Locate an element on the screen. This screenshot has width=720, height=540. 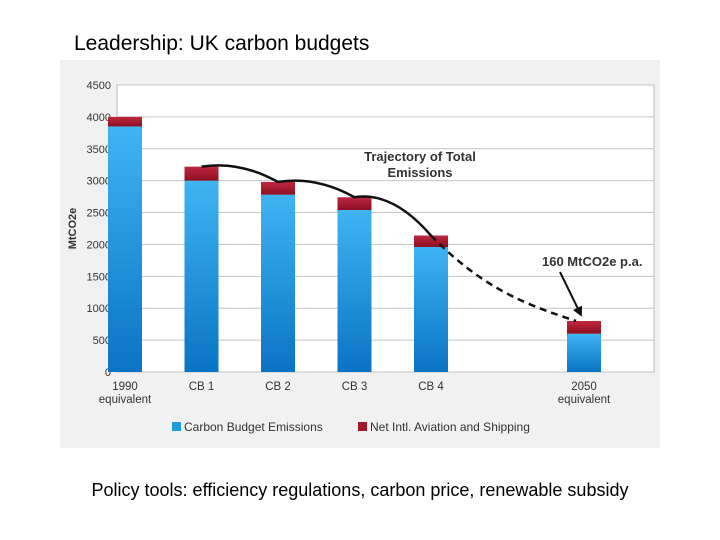
y-tick-label: 500 is located at coordinates (102, 341).